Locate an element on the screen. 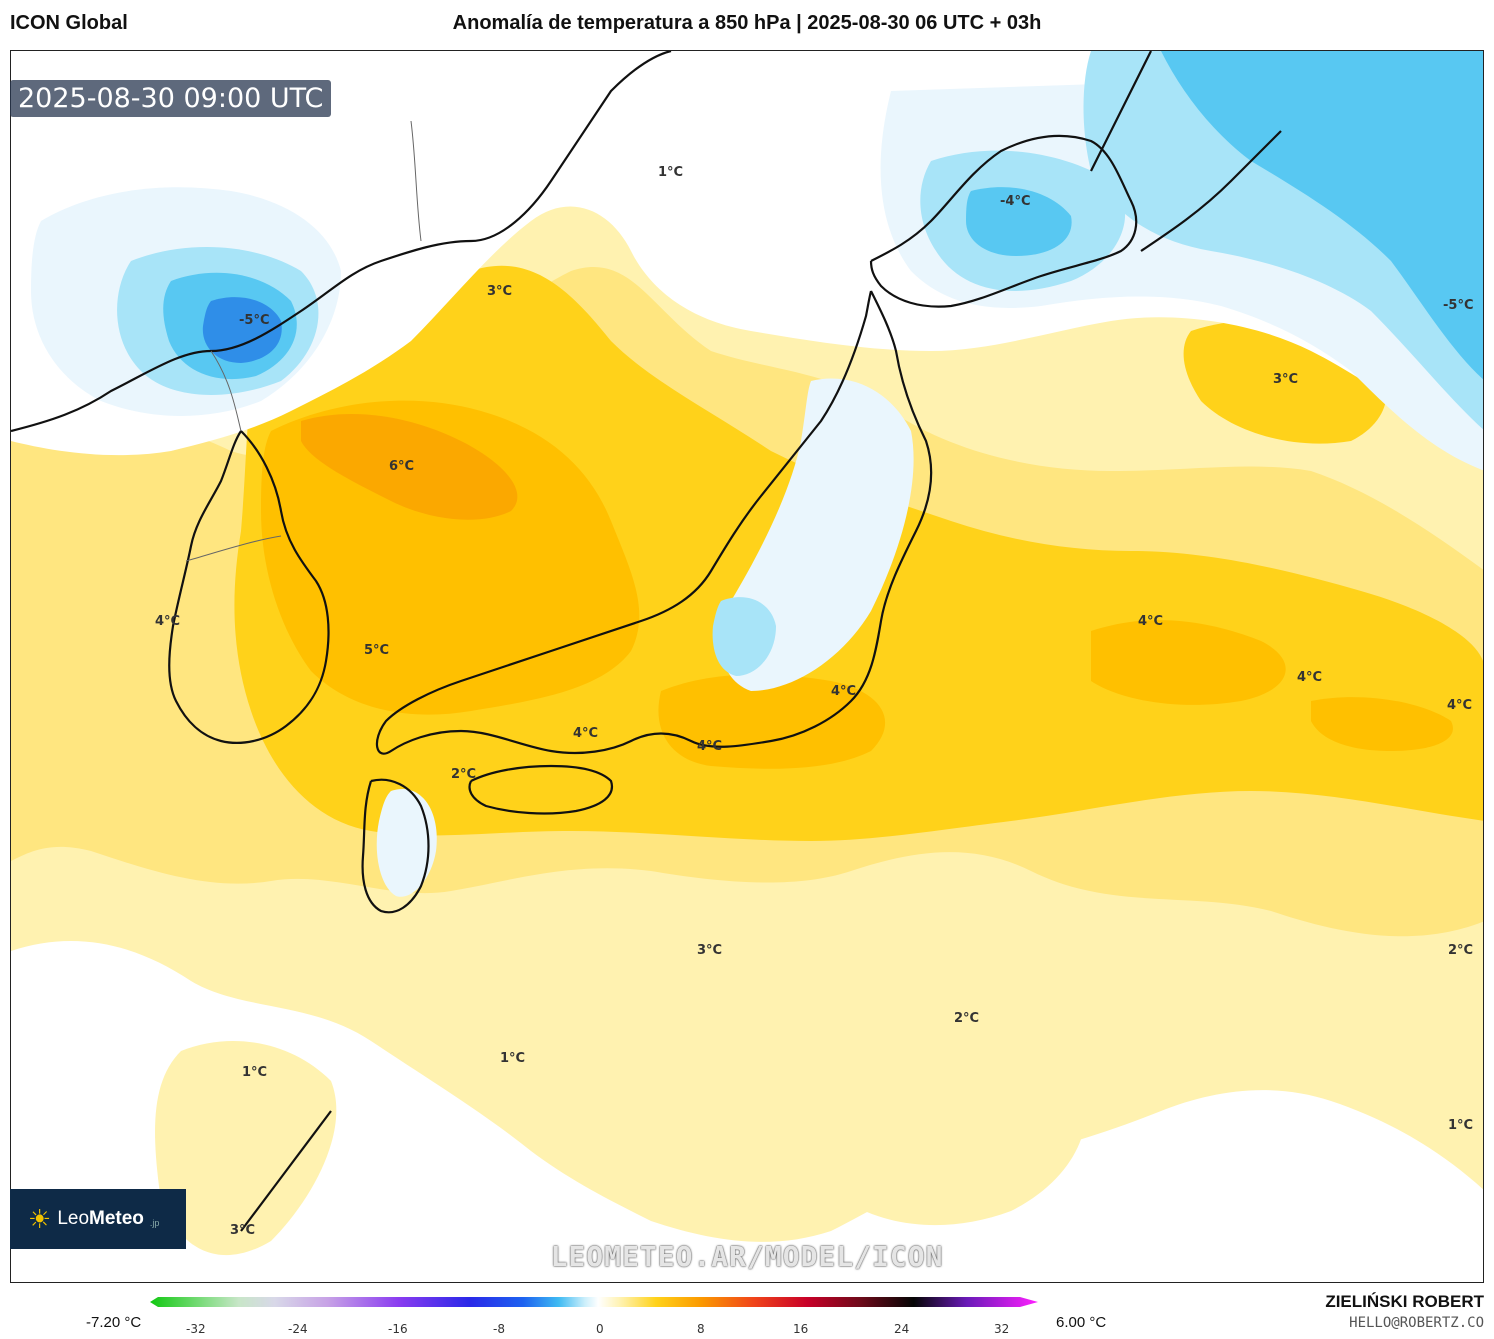  colorbar-tick: 0 is located at coordinates (600, 1329).